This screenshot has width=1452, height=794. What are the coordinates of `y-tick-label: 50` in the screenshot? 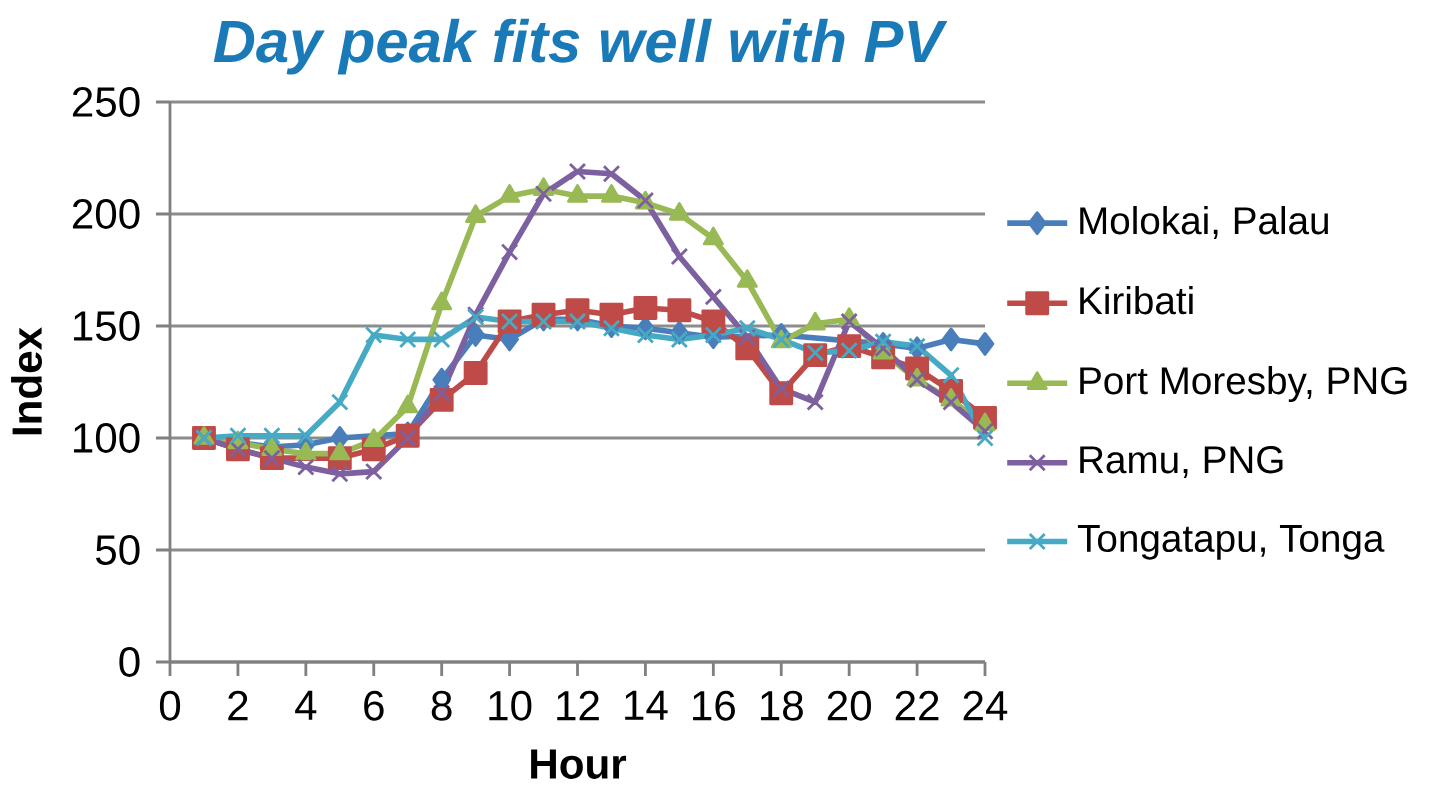 It's located at (117, 550).